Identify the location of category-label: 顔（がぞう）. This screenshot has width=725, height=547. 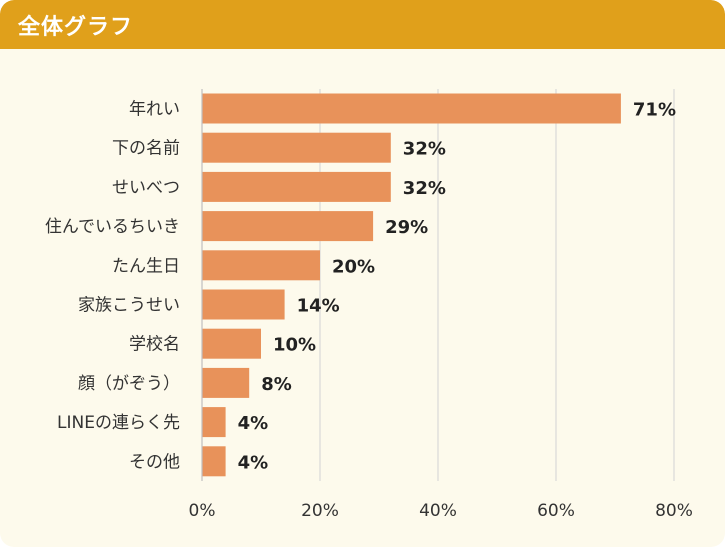
(129, 384).